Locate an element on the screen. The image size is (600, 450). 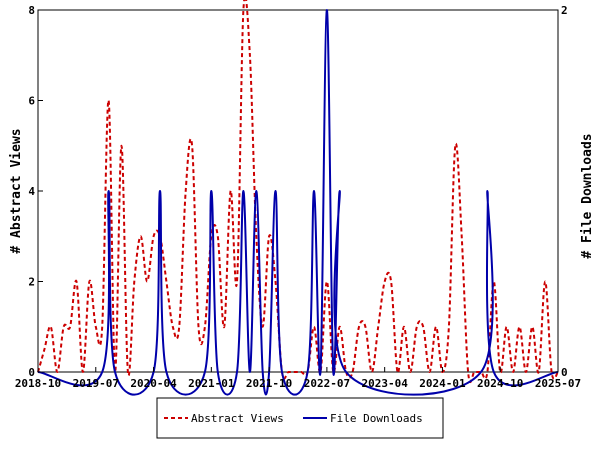
legend-box is located at coordinates (300, 418).